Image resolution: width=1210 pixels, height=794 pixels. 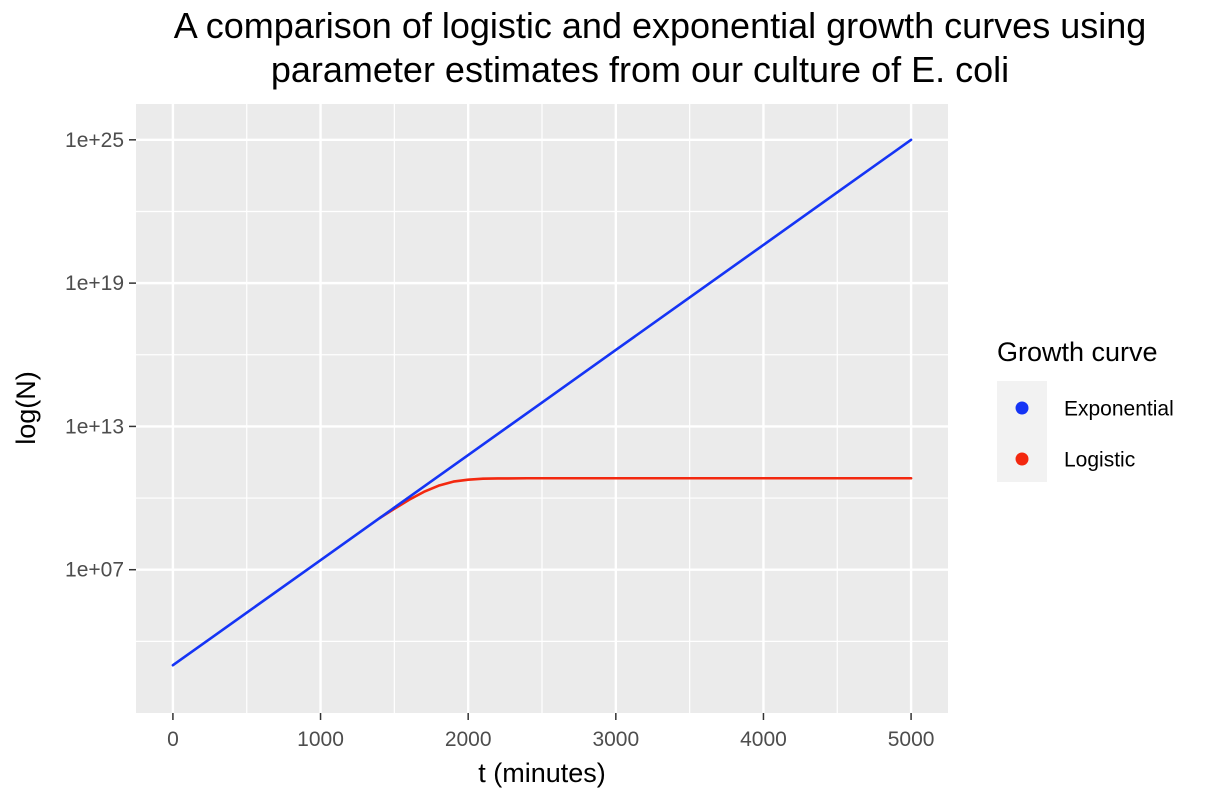 What do you see at coordinates (550, 732) in the screenshot?
I see `x-axis: 0 1000 2000 3000 4000 5000` at bounding box center [550, 732].